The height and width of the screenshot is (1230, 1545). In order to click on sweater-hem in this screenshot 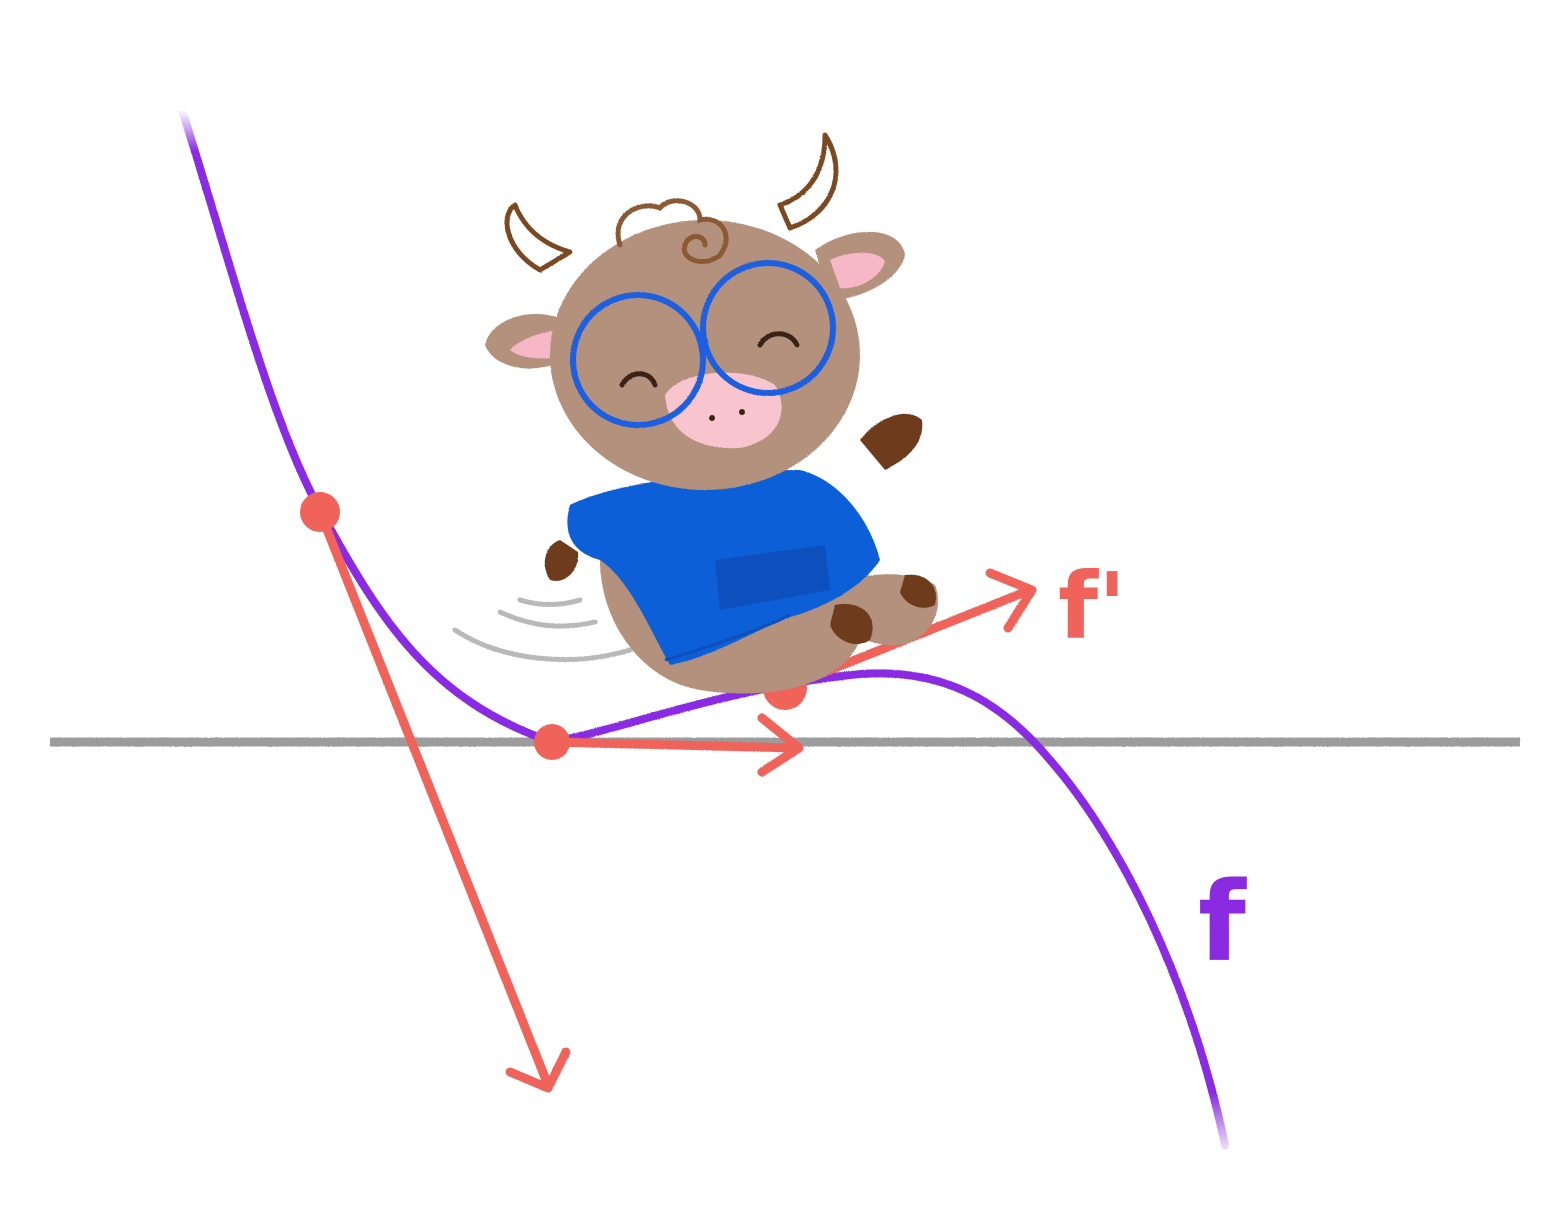, I will do `click(727, 637)`.